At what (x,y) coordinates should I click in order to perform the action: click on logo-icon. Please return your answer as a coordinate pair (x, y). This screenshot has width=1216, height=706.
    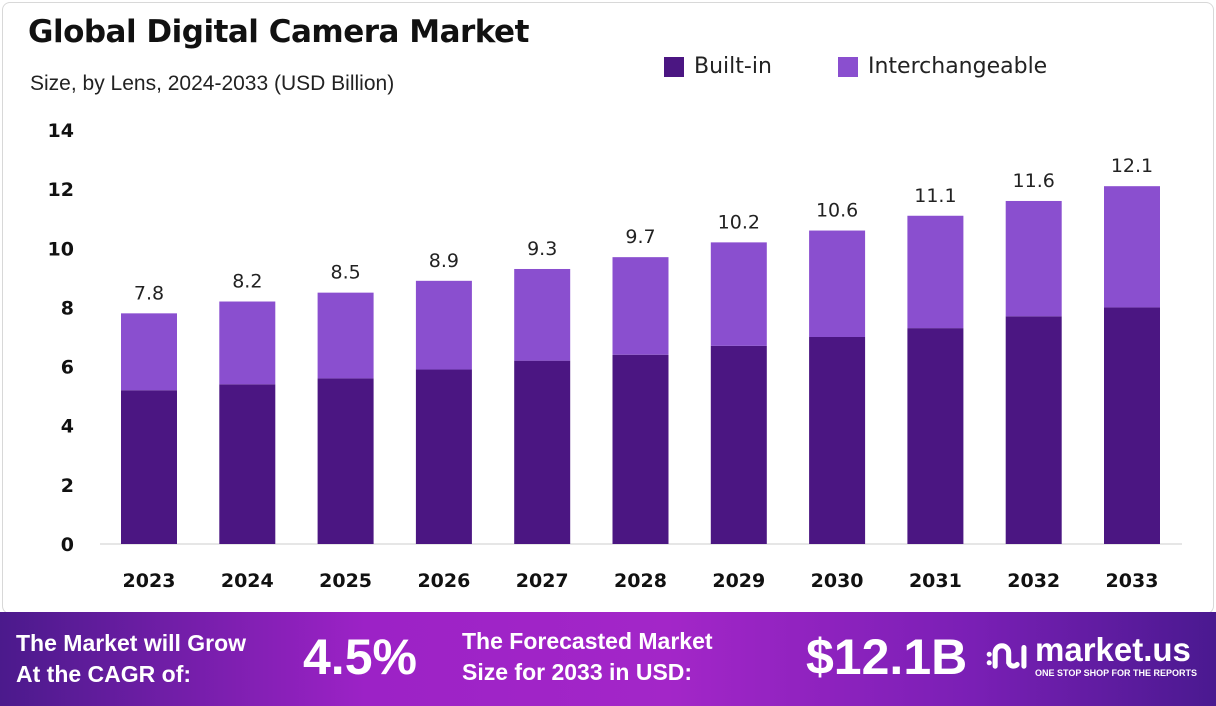
    Looking at the image, I should click on (1006, 656).